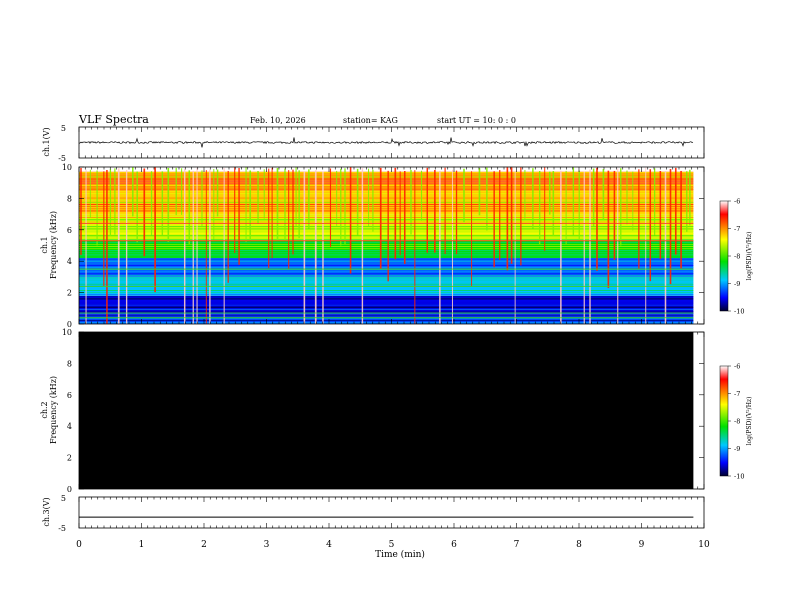 This screenshot has height=612, width=792. Describe the element at coordinates (113, 119) in the screenshot. I see `figure-title: VLF Spectra` at that location.